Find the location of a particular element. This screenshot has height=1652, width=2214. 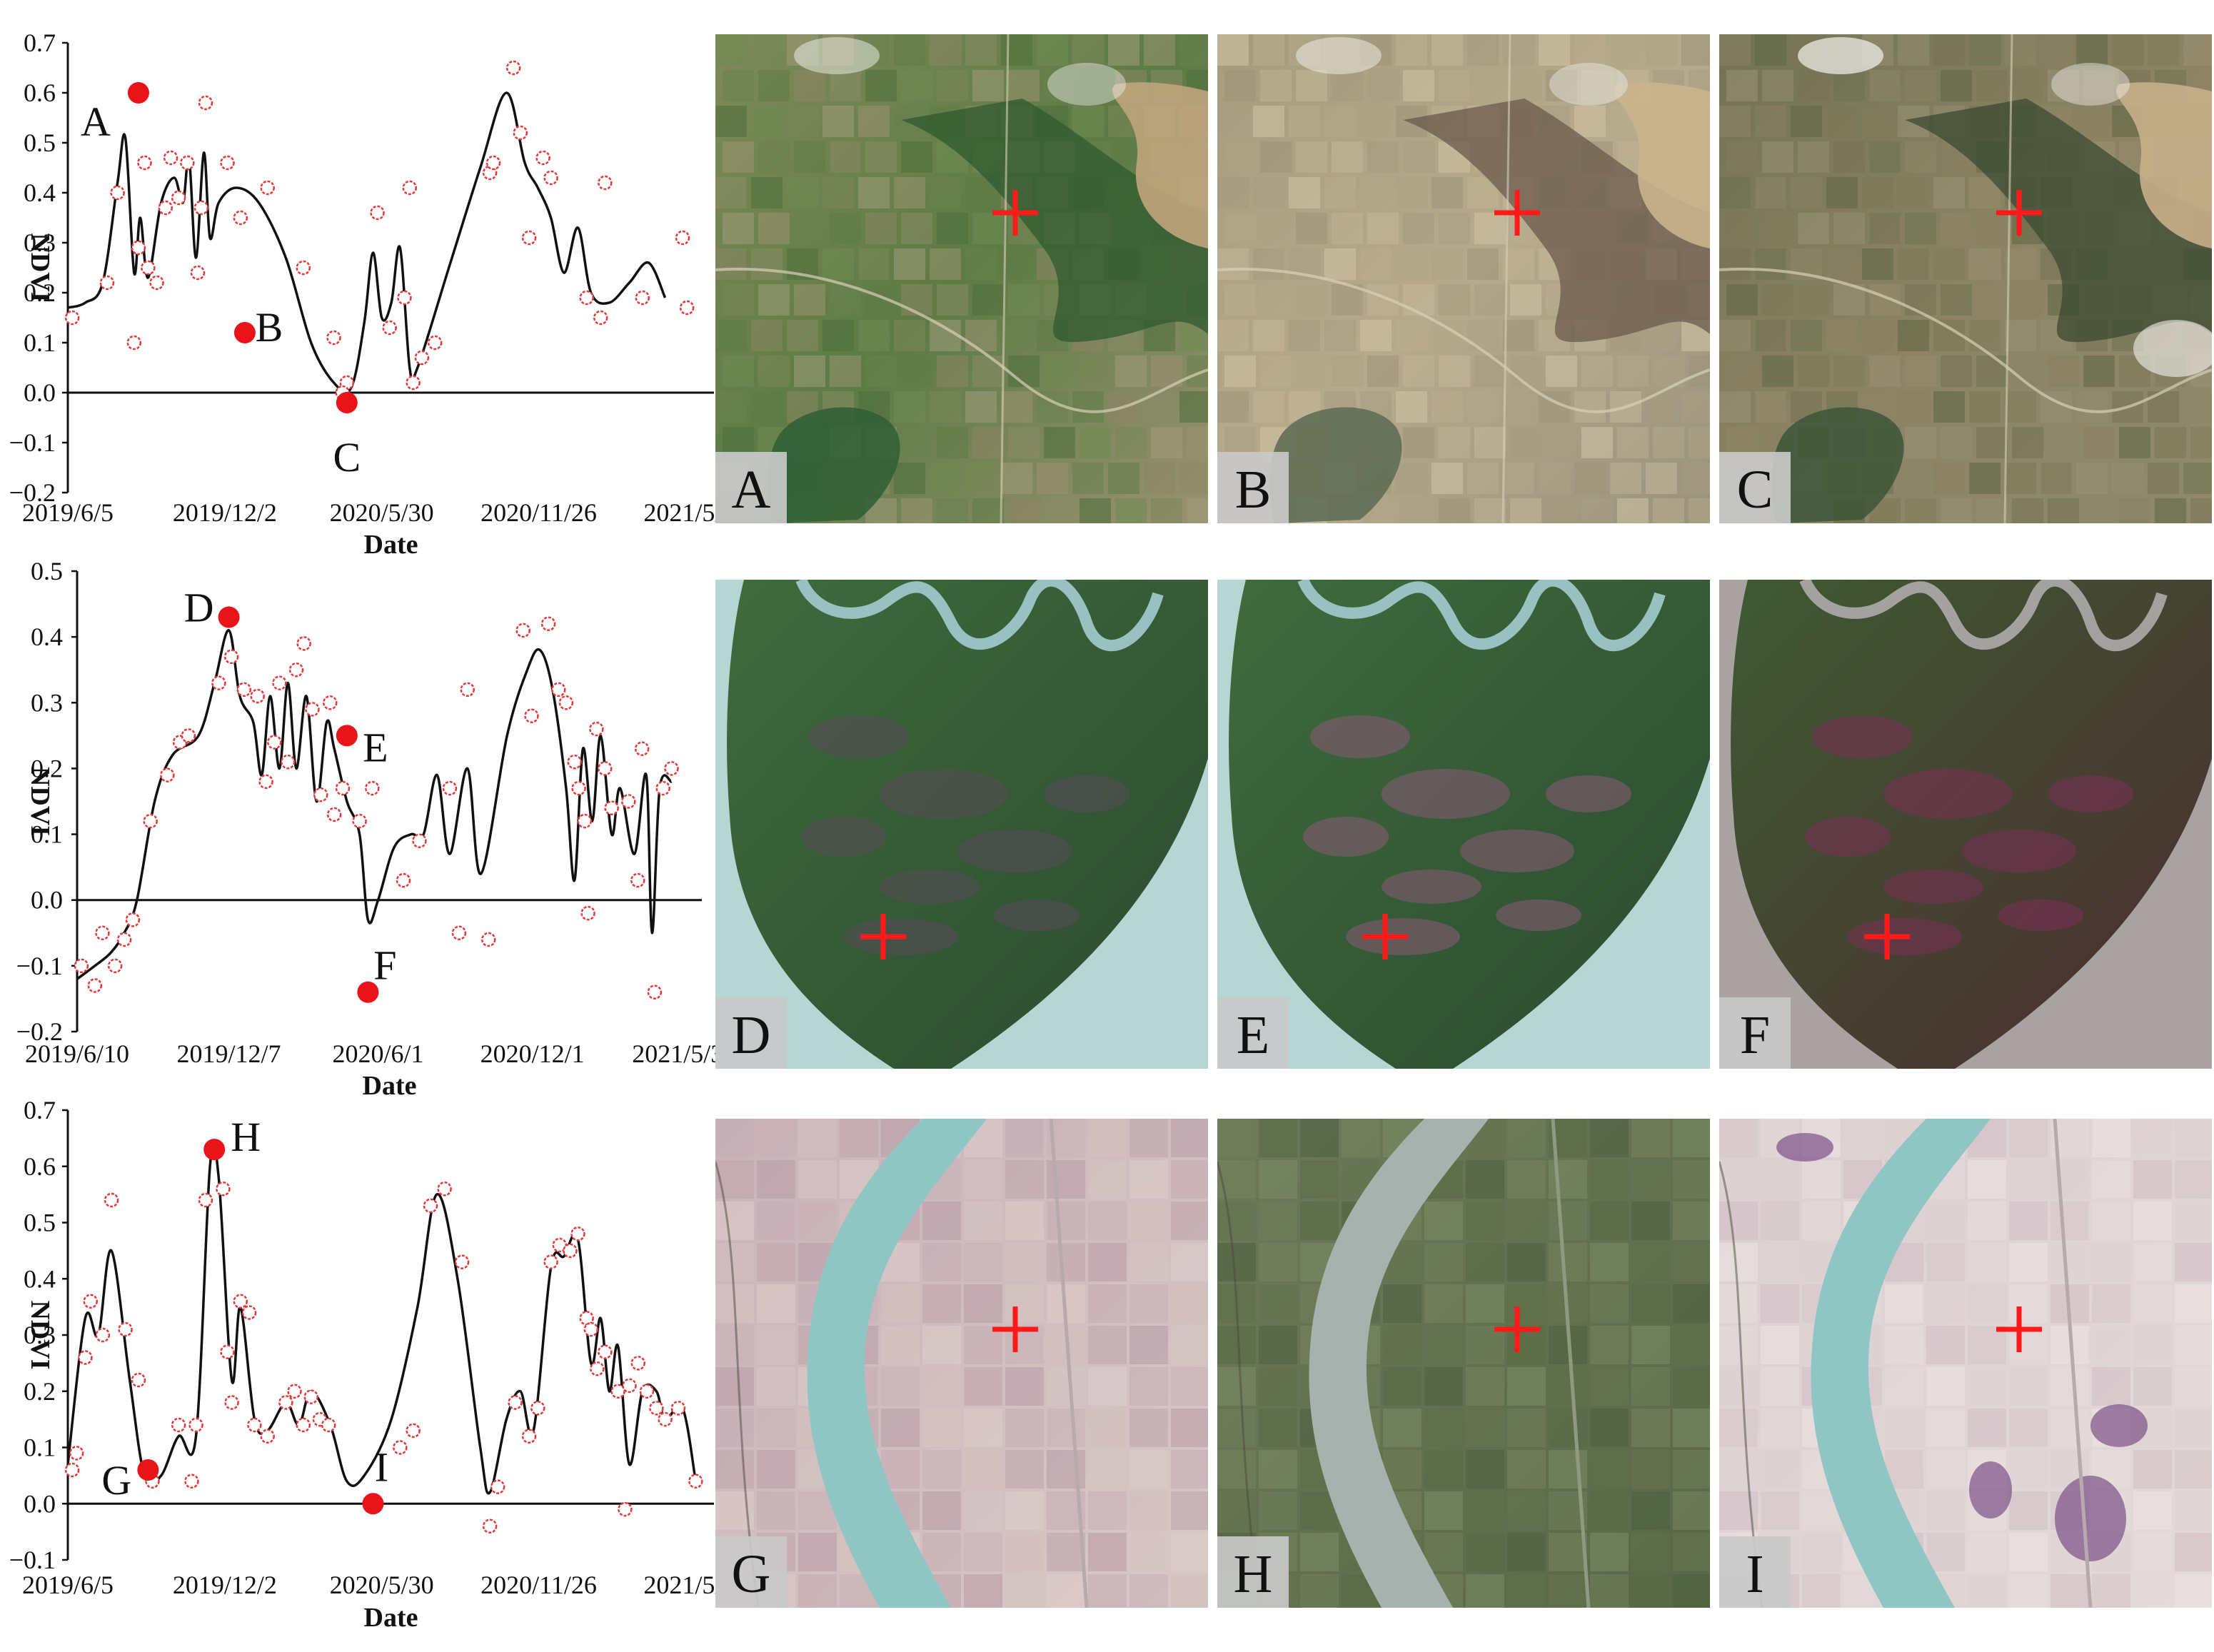

point-label-a: A is located at coordinates (96, 122).